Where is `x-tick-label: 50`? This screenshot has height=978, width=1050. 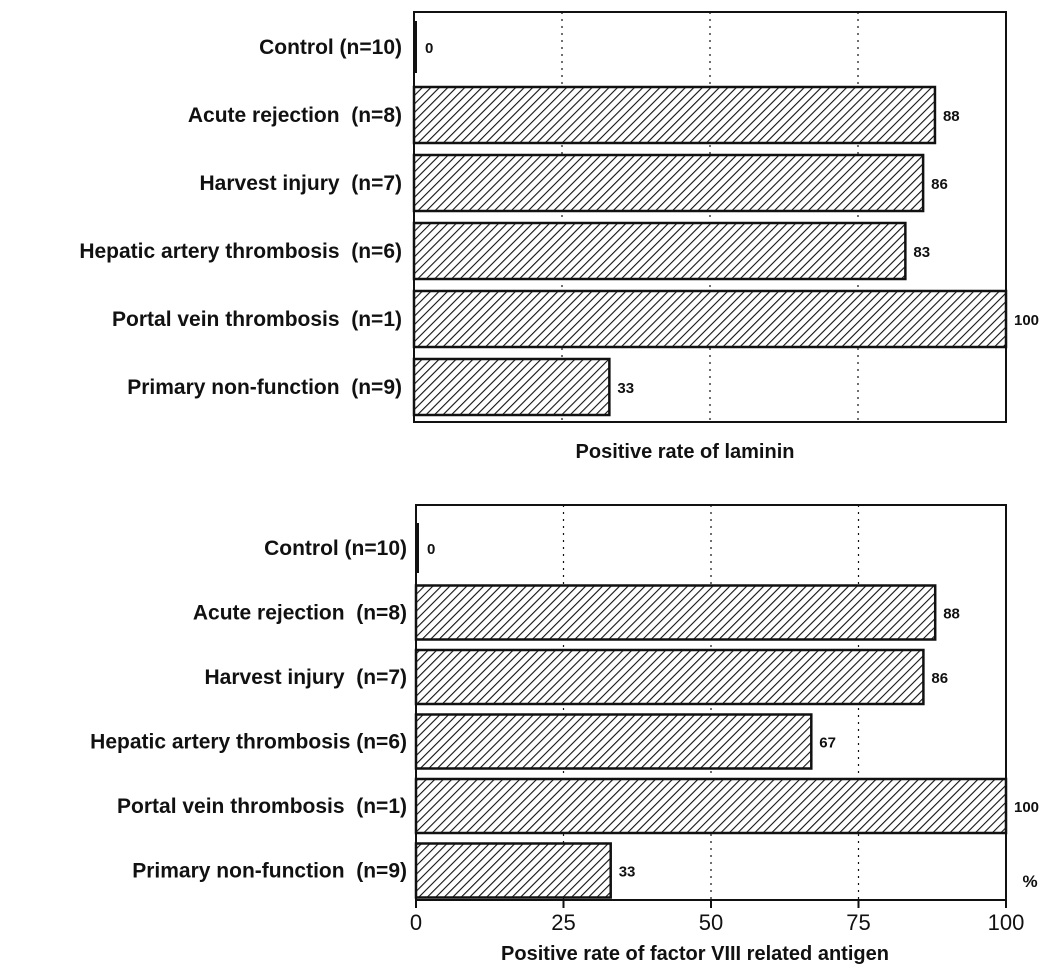 x-tick-label: 50 is located at coordinates (711, 922).